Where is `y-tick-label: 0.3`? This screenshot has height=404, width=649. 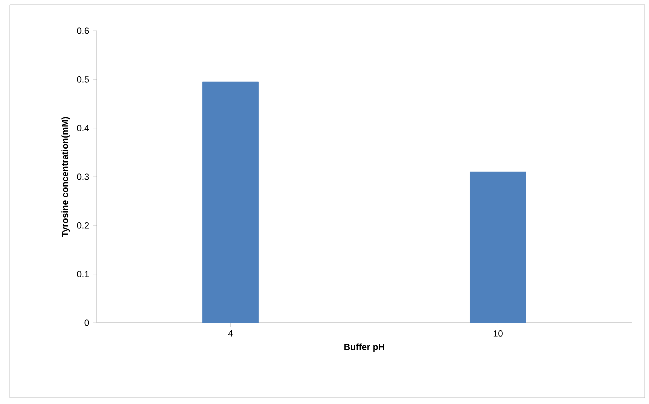
y-tick-label: 0.3 is located at coordinates (83, 177).